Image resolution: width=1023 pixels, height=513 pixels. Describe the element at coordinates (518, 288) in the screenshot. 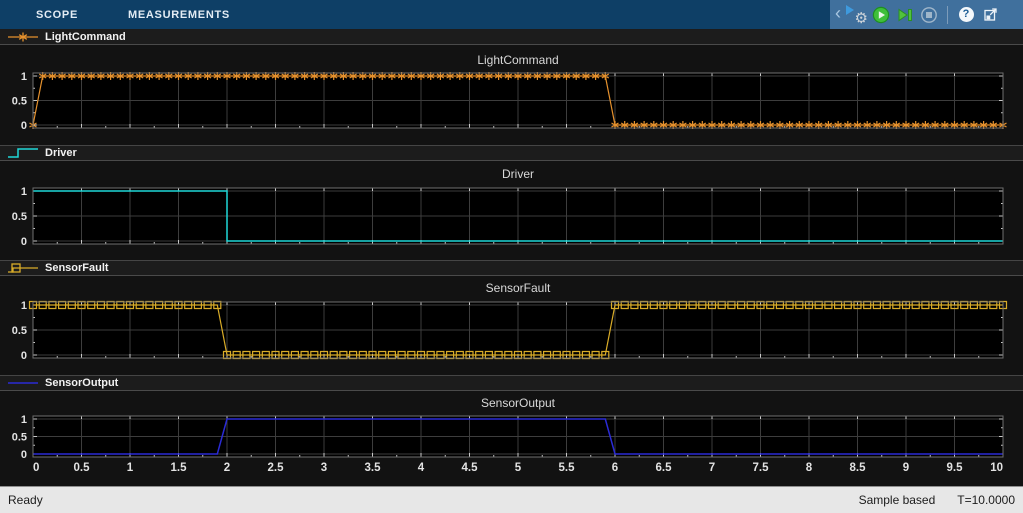

I see `svg-text: SensorFault` at that location.